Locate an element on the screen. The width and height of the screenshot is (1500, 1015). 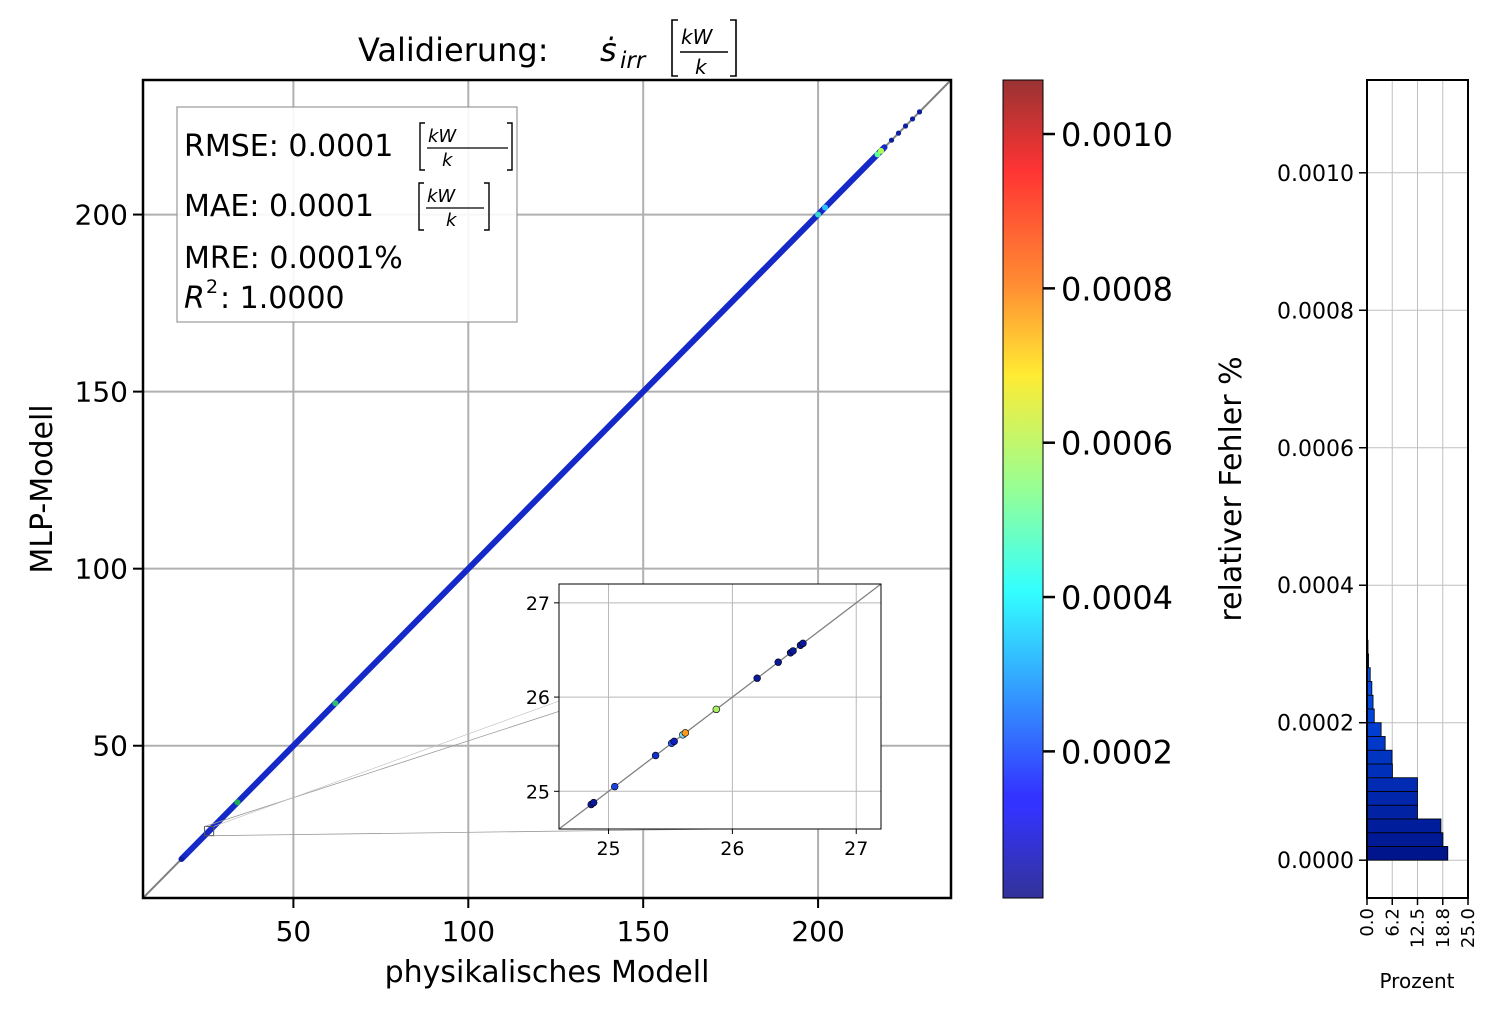
hist-x-tick-label: 18.8 is located at coordinates (1443, 928).